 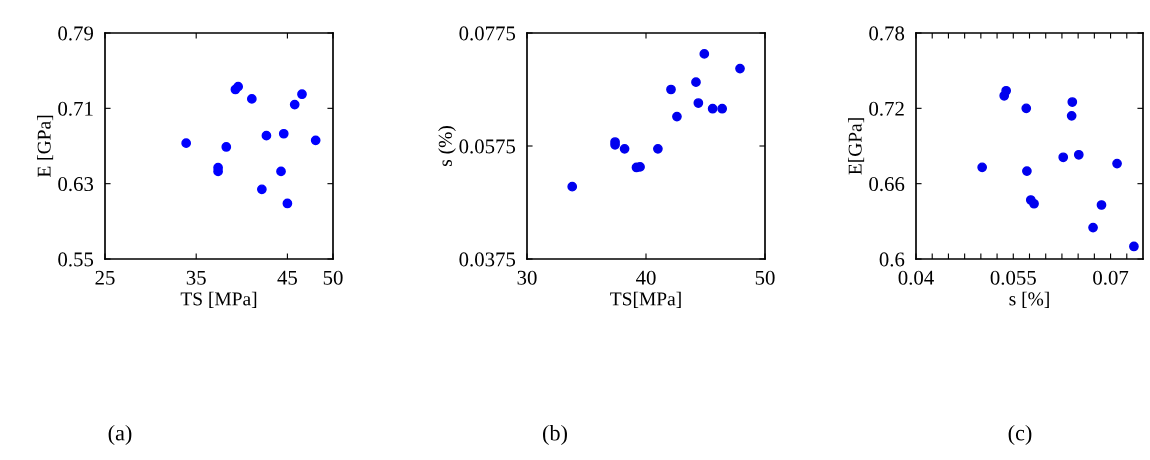 I want to click on text: (a), so click(x=120, y=435).